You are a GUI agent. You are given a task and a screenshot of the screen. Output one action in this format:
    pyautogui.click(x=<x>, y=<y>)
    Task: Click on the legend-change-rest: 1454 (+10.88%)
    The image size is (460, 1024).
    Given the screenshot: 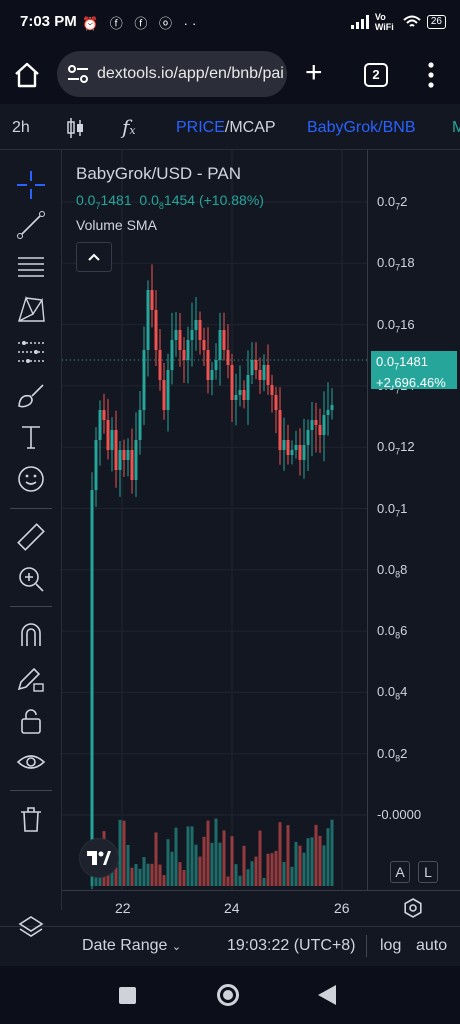 What is the action you would take?
    pyautogui.click(x=213, y=200)
    